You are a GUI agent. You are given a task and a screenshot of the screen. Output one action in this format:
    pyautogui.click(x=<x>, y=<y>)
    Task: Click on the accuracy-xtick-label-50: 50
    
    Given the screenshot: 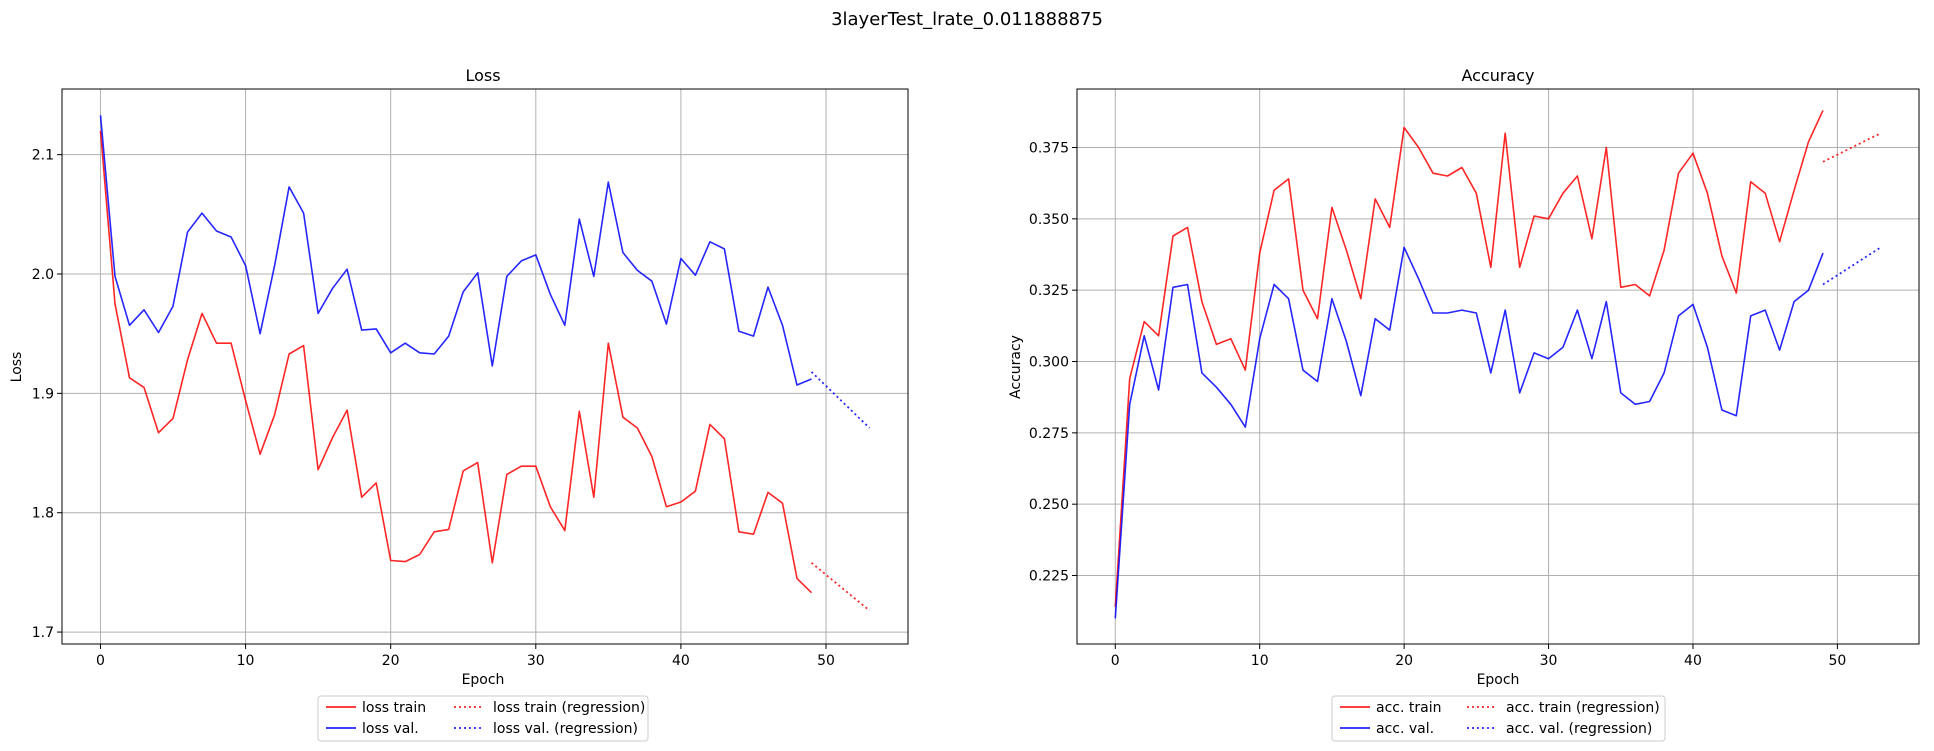 What is the action you would take?
    pyautogui.click(x=1837, y=661)
    